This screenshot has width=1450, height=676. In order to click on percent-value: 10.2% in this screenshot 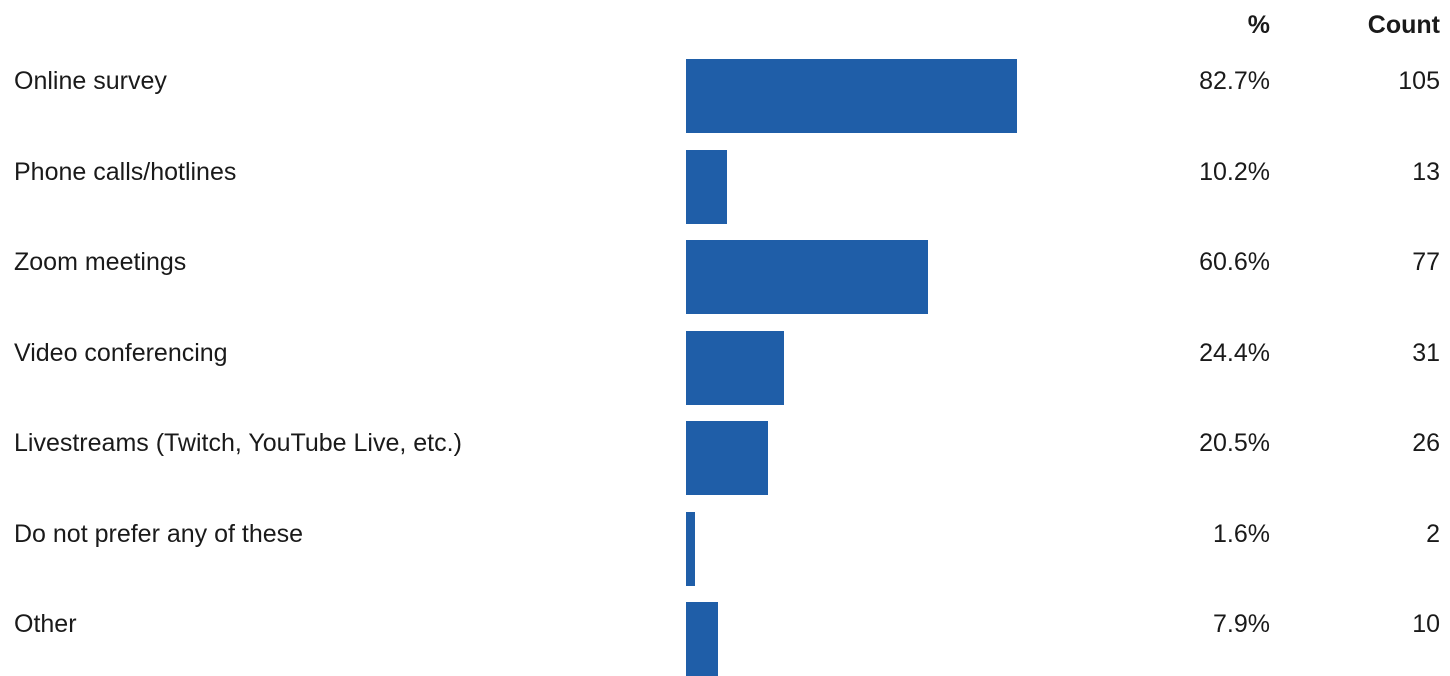, I will do `click(1234, 172)`.